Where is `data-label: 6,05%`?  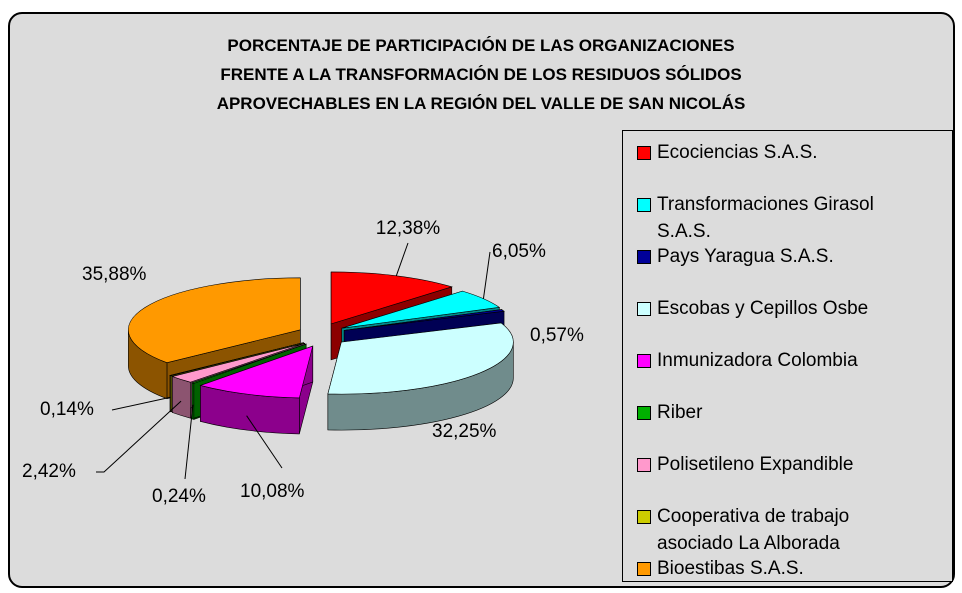
data-label: 6,05% is located at coordinates (519, 251).